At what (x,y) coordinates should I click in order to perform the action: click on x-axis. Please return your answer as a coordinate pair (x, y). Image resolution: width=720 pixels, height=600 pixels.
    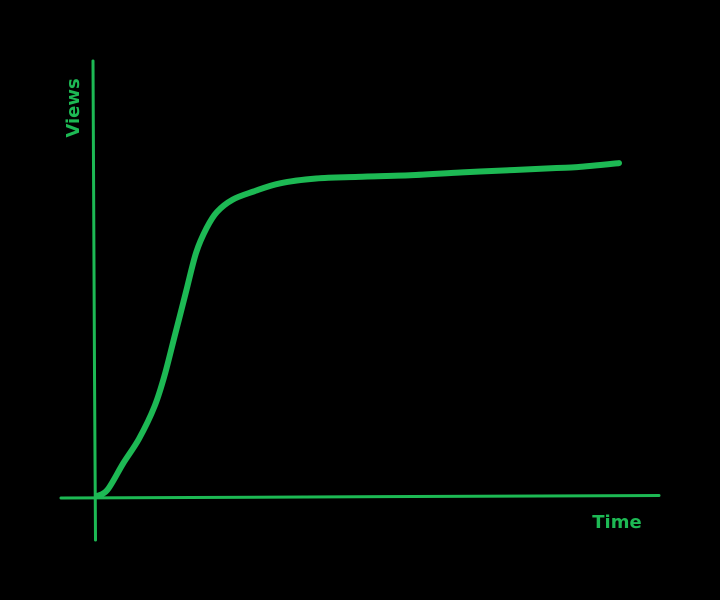
    Looking at the image, I should click on (360, 497).